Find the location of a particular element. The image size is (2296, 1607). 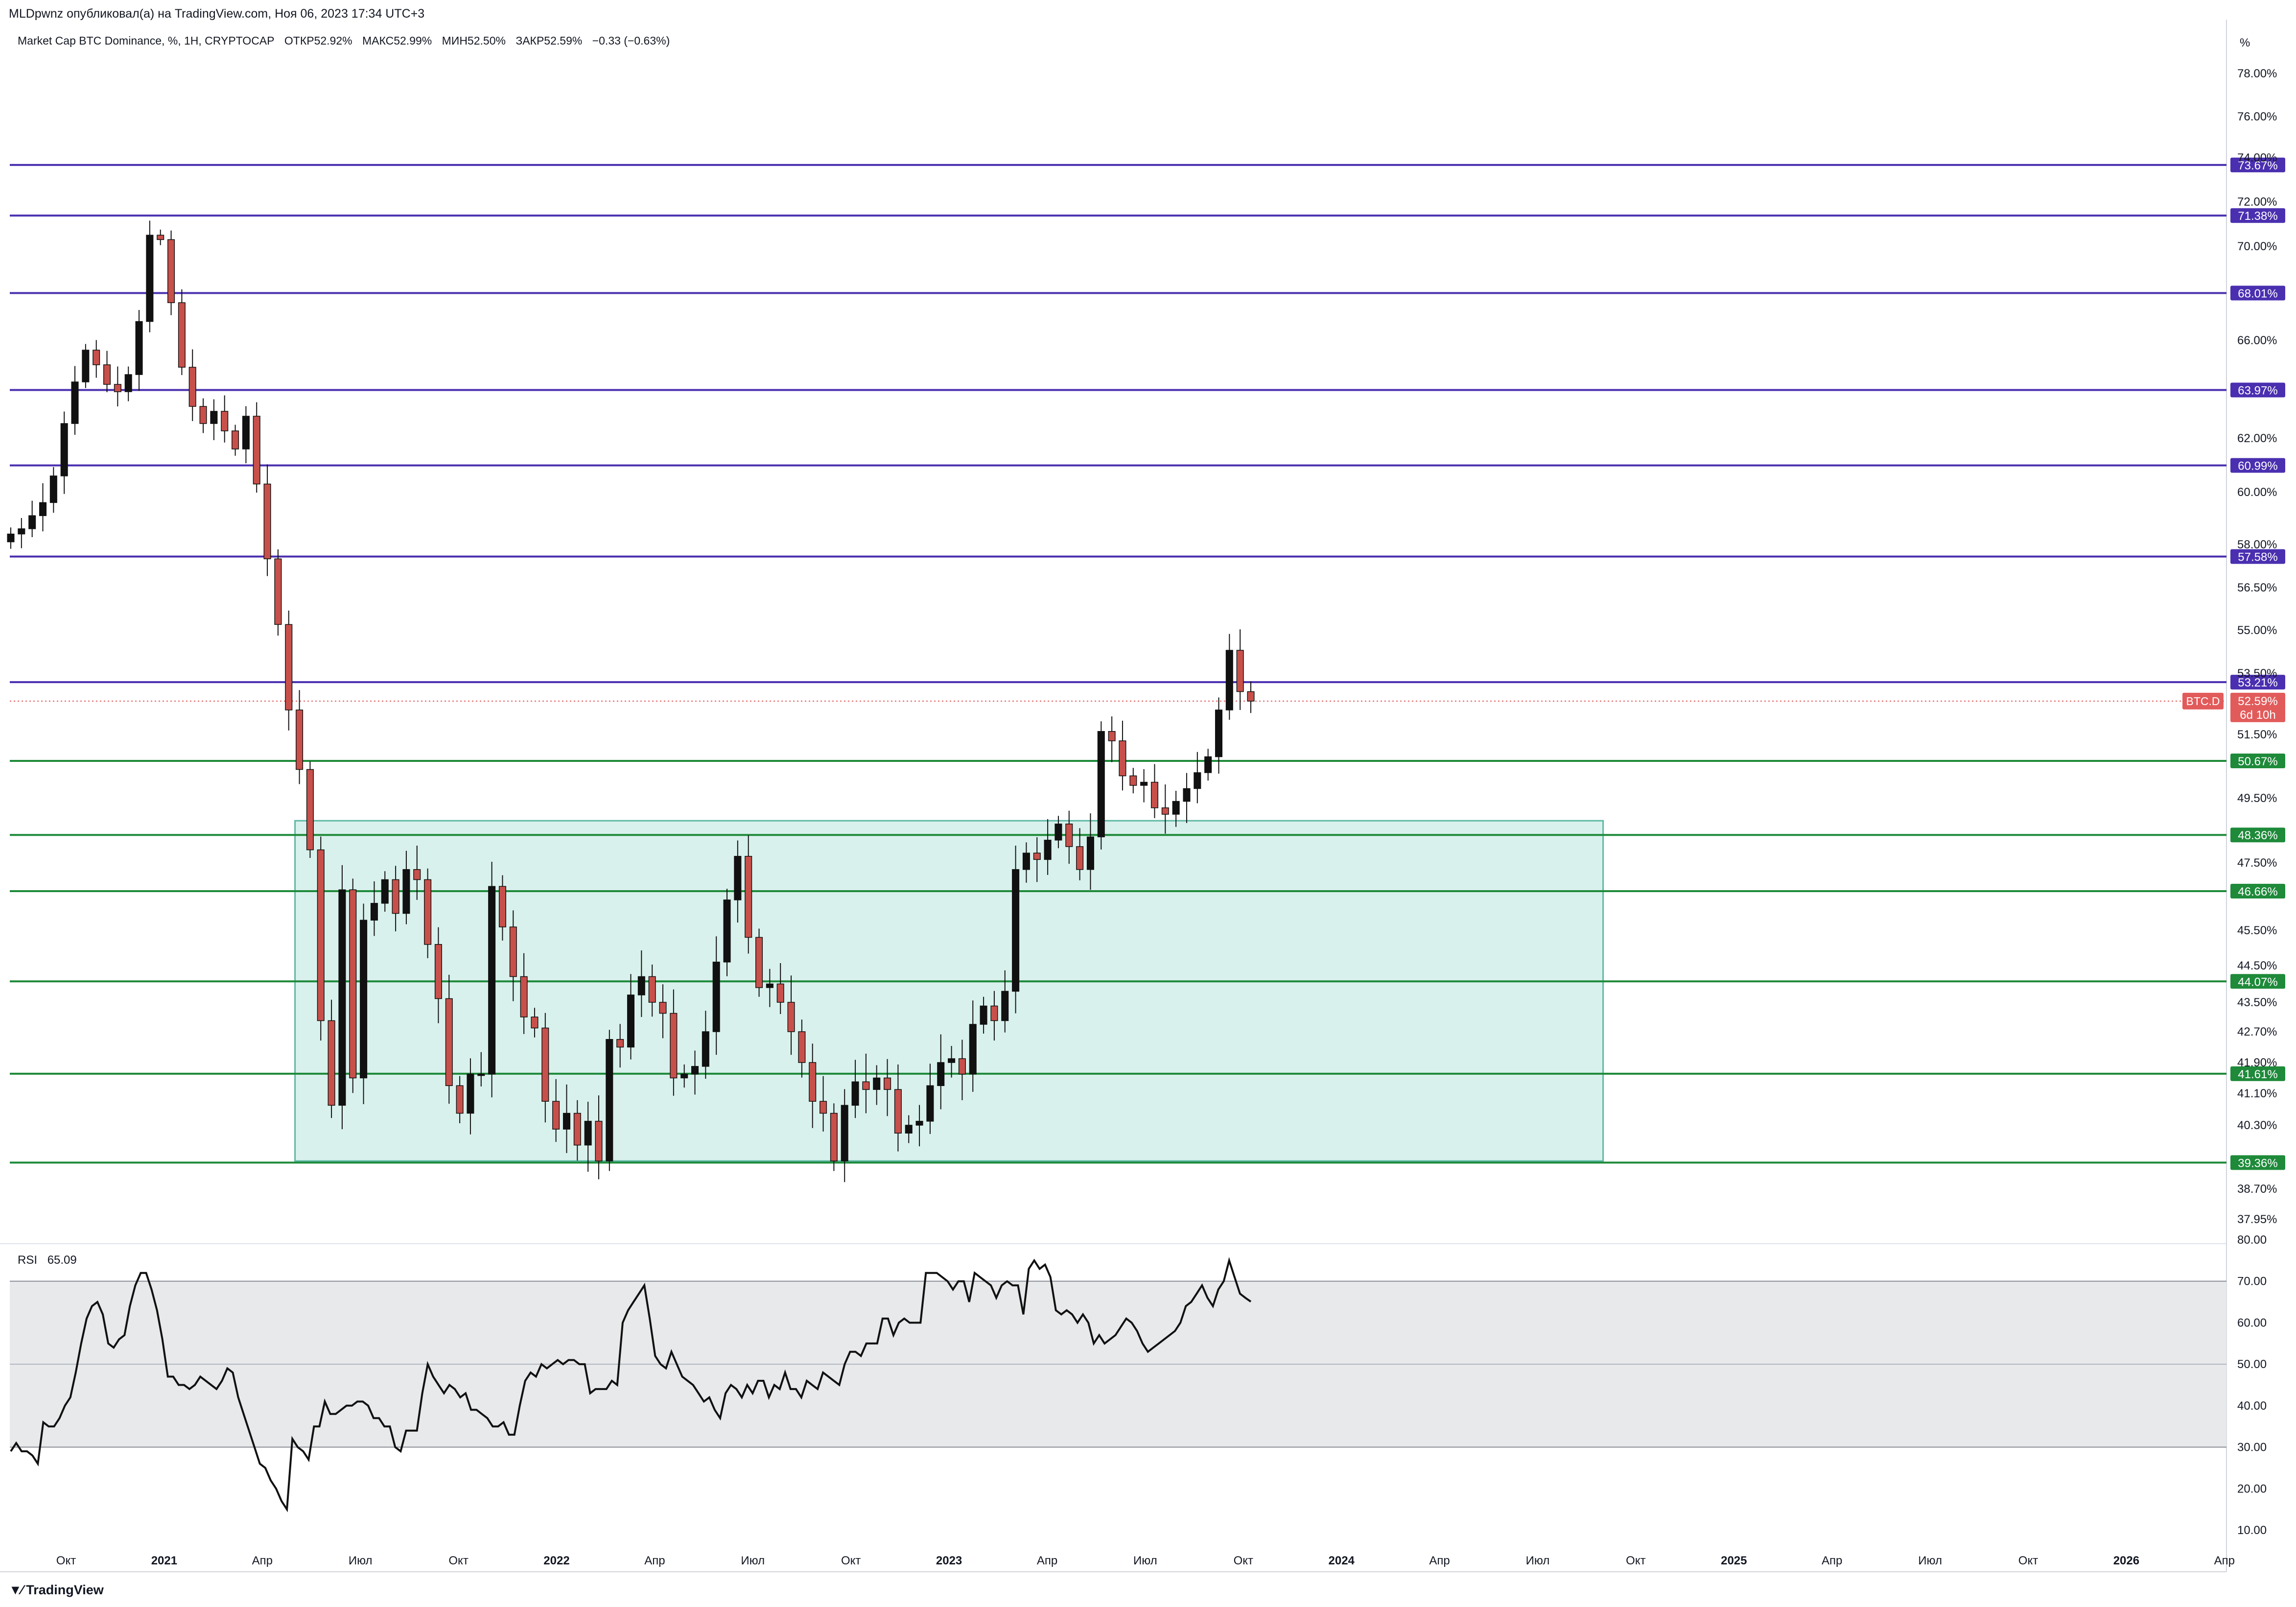

rsi-info-bar: RSI 65.09 is located at coordinates (51, 1260).